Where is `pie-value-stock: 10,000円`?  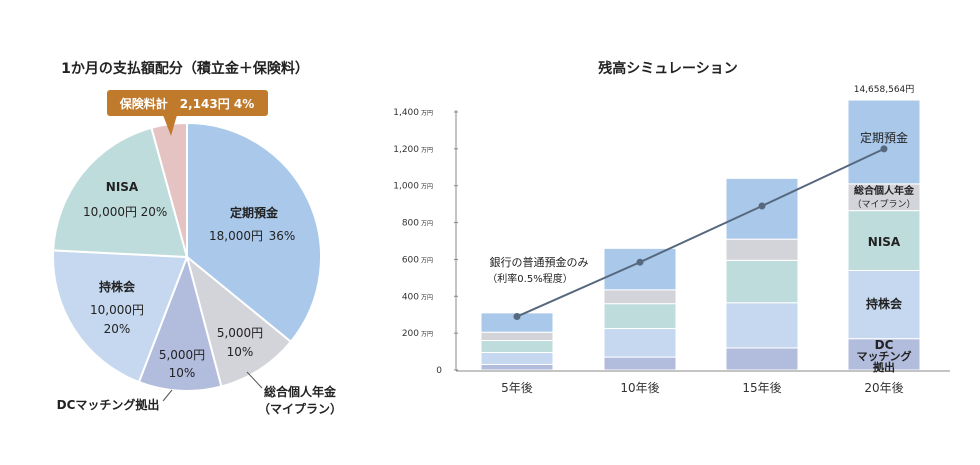 pie-value-stock: 10,000円 is located at coordinates (117, 310).